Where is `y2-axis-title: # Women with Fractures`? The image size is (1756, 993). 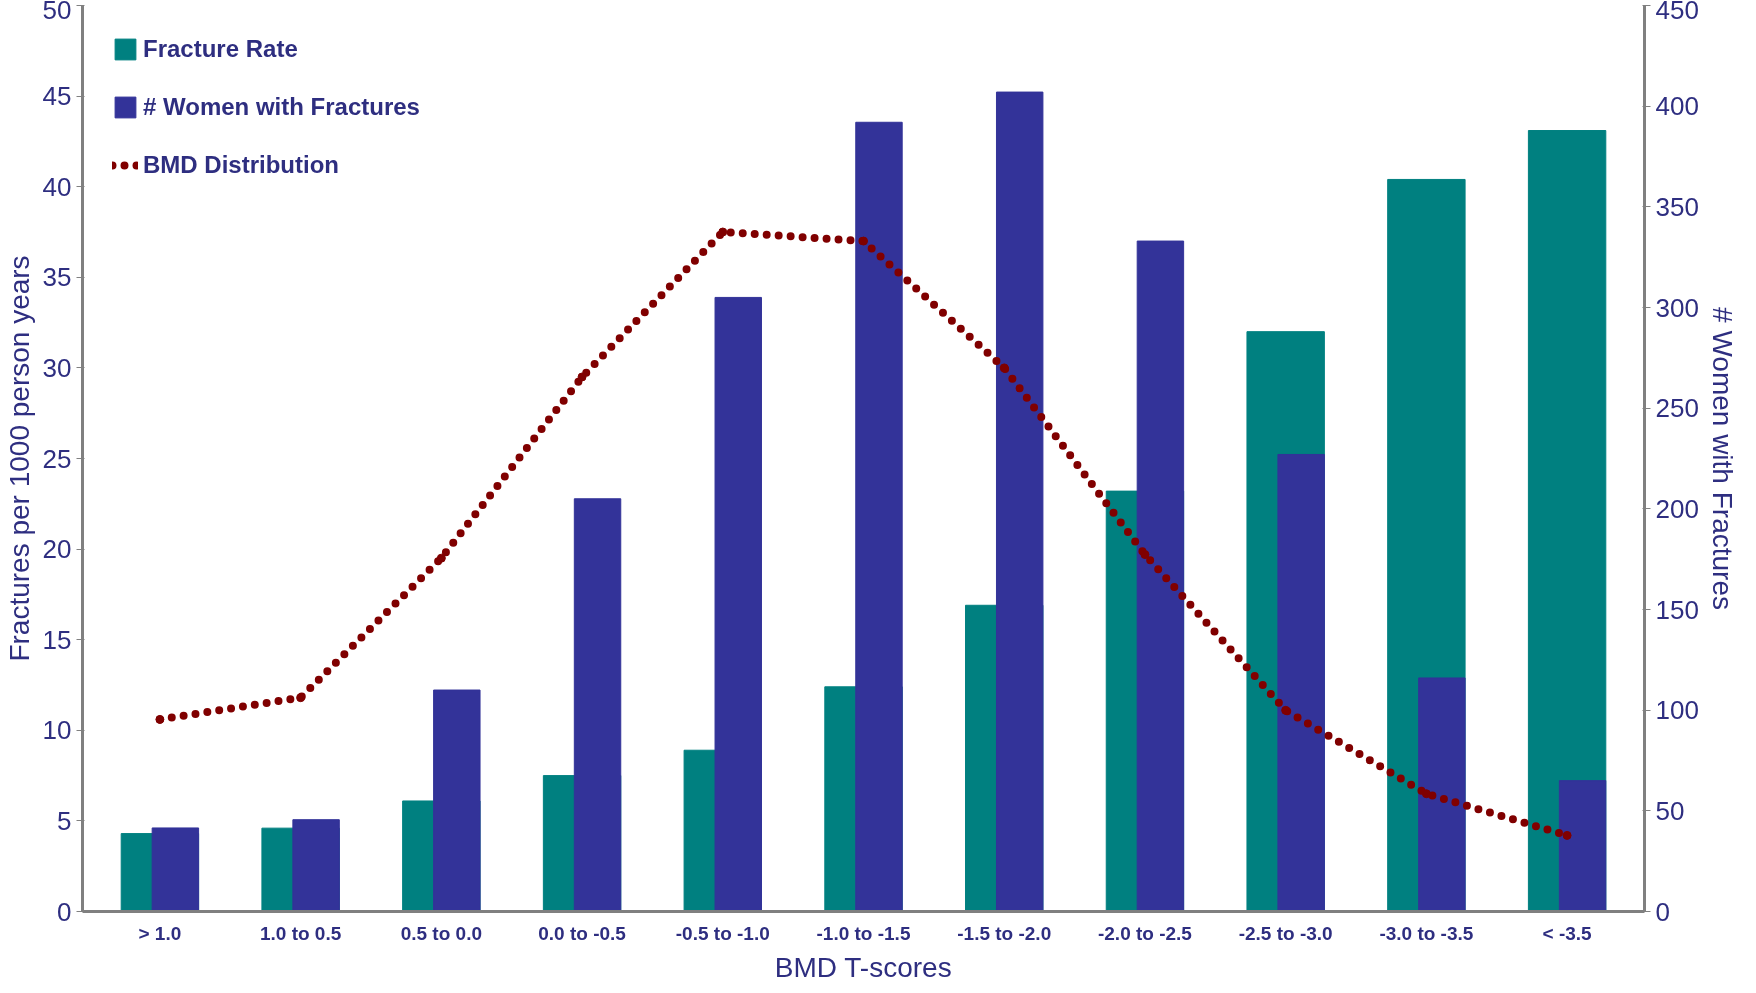 y2-axis-title: # Women with Fractures is located at coordinates (1722, 458).